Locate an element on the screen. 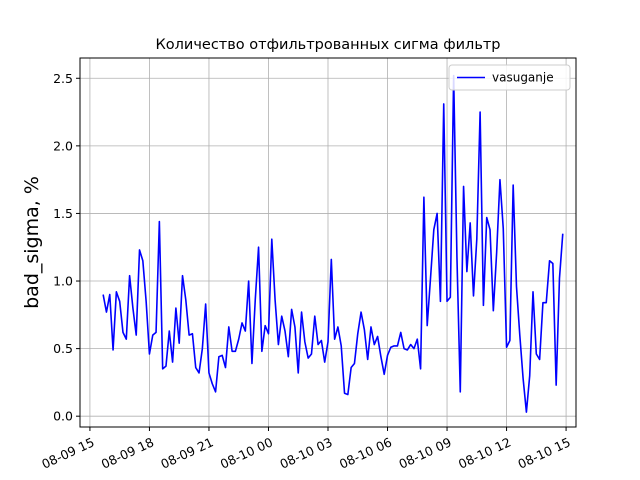  legend: vasuganje is located at coordinates (509, 77).